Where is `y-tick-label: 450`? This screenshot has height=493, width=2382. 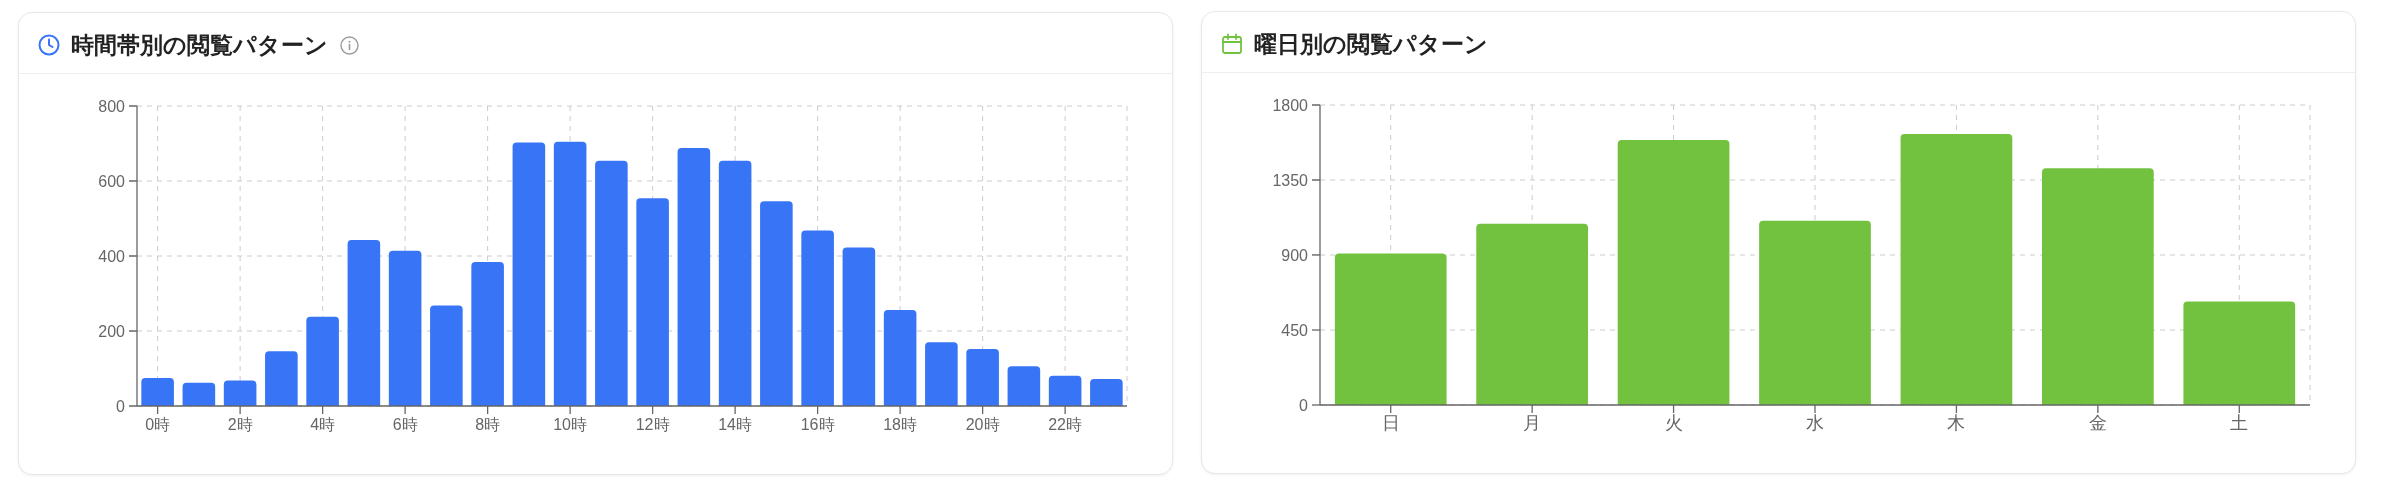 y-tick-label: 450 is located at coordinates (1295, 330).